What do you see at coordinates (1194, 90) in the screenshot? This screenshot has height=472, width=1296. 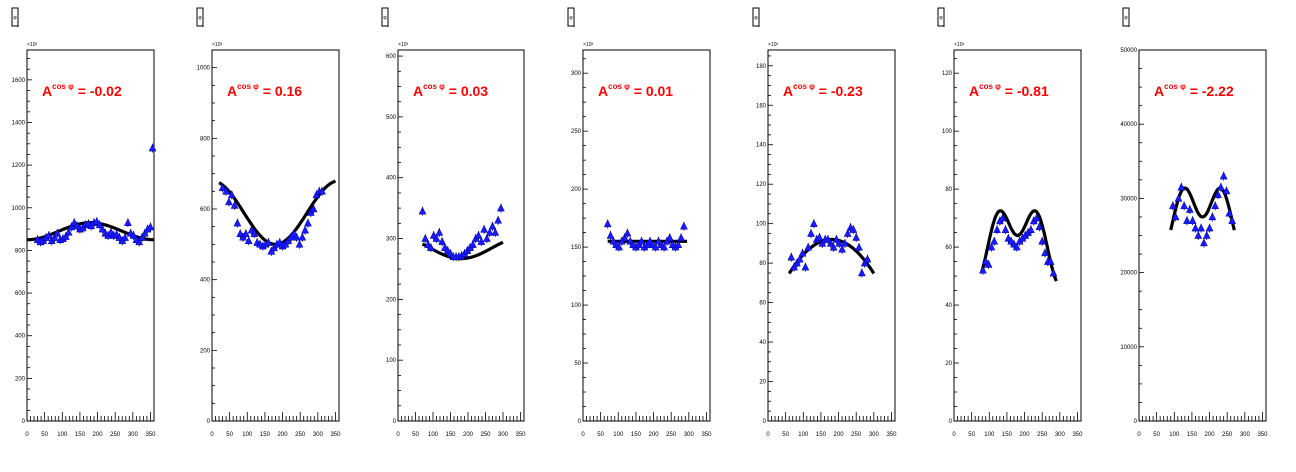 I see `asymmetry-label: Acos φ = -2.22` at bounding box center [1194, 90].